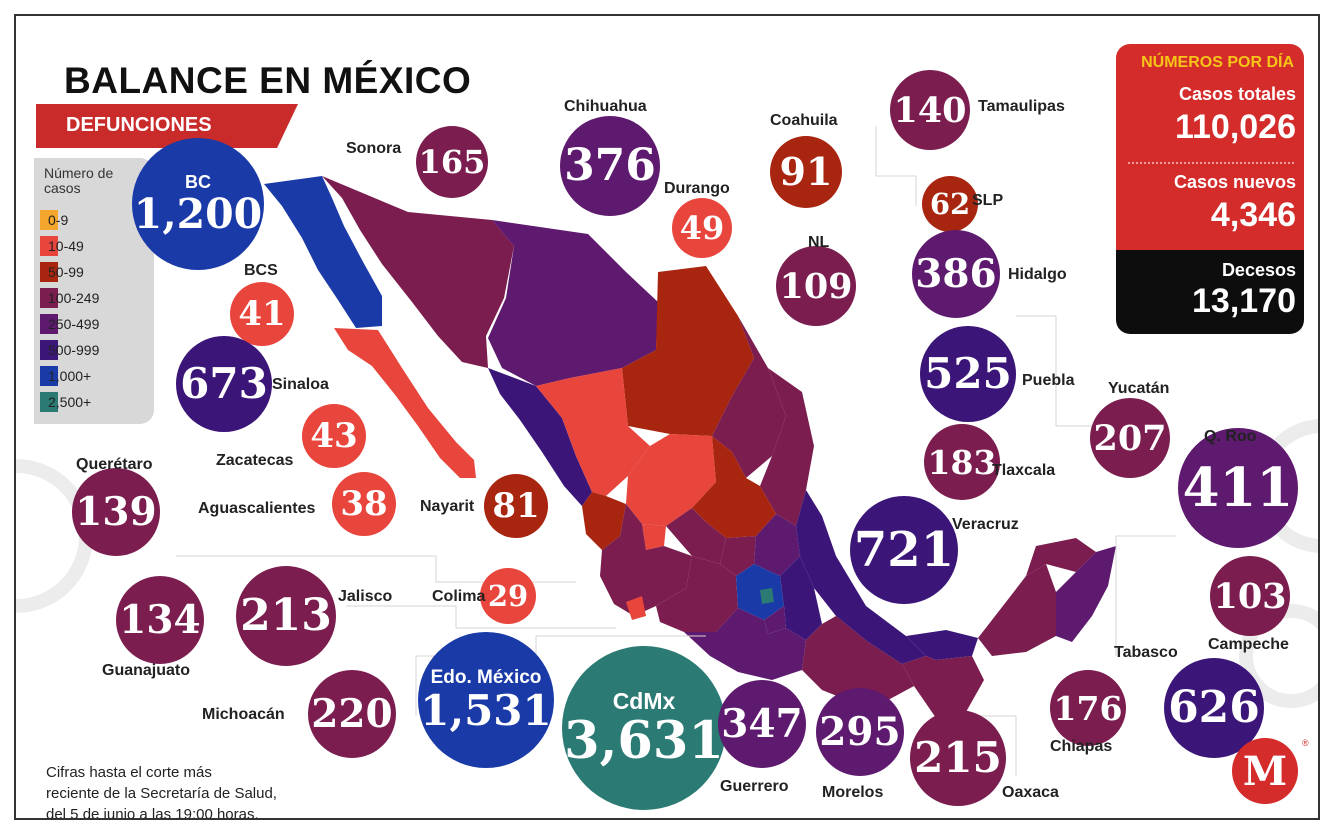  What do you see at coordinates (1234, 182) in the screenshot?
I see `new-cases-label: Casos nuevos` at bounding box center [1234, 182].